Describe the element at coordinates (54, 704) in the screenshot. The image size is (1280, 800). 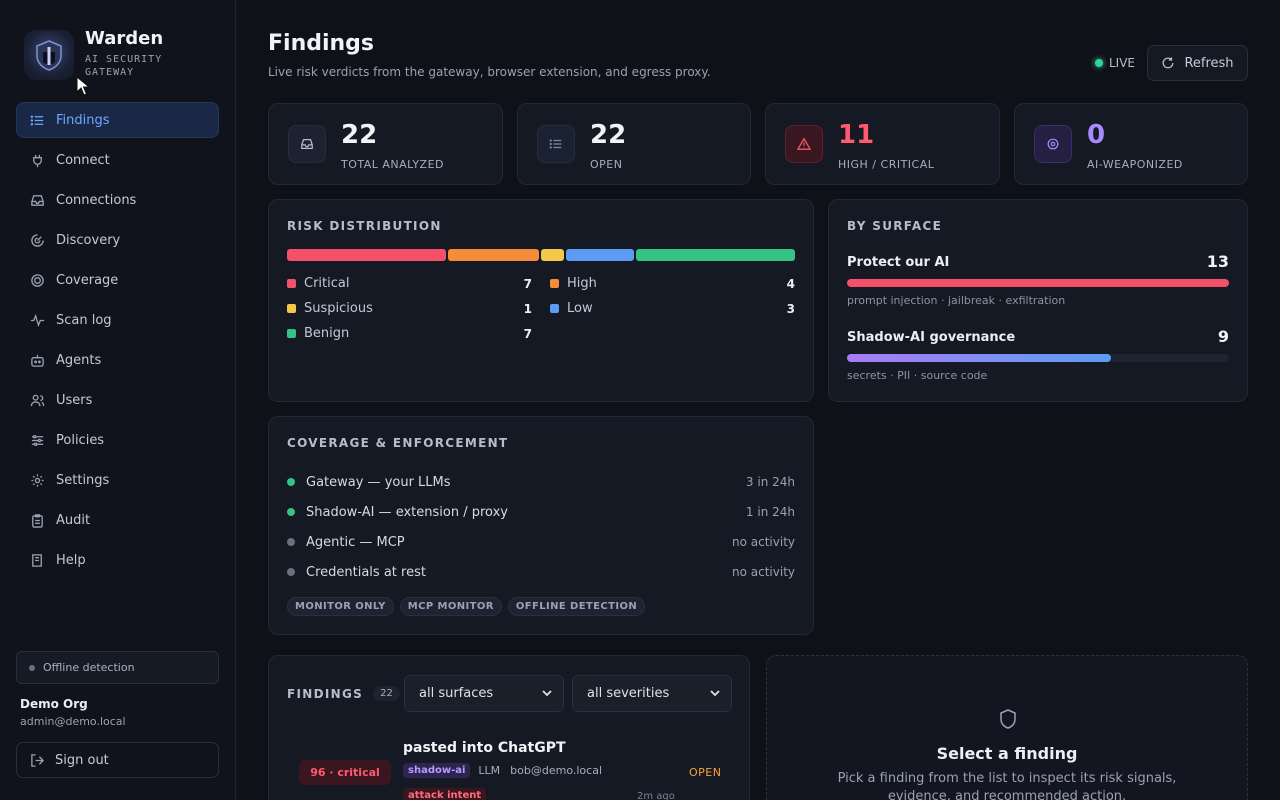
I see `org-name: Demo Org` at that location.